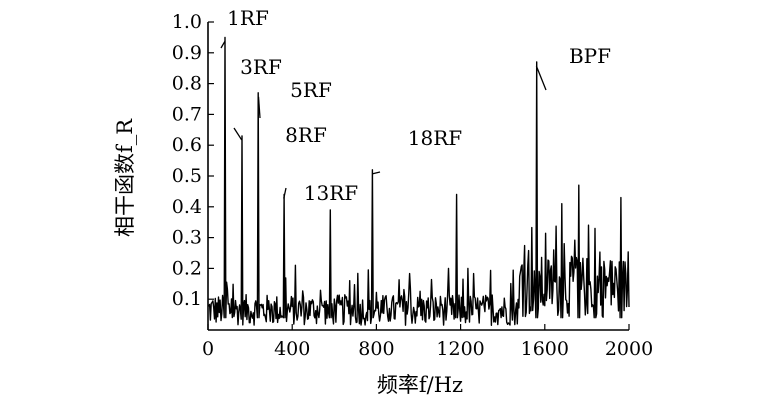 This screenshot has height=406, width=764. I want to click on y-tick-label: 0.7, so click(187, 114).